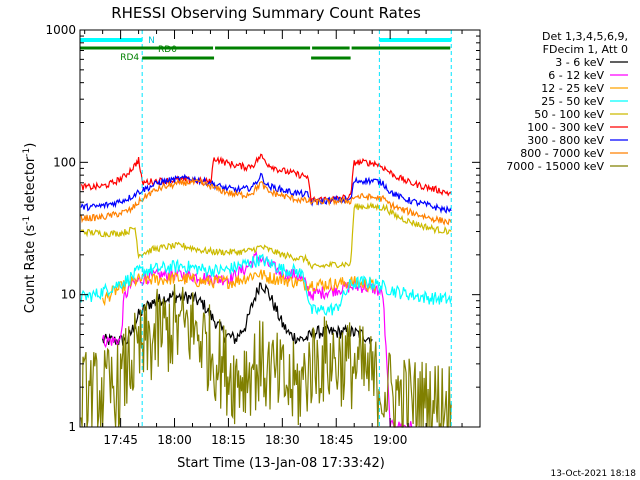 This screenshot has height=480, width=640. Describe the element at coordinates (30, 186) in the screenshot. I see `y-axis-label-part2: detector` at that location.